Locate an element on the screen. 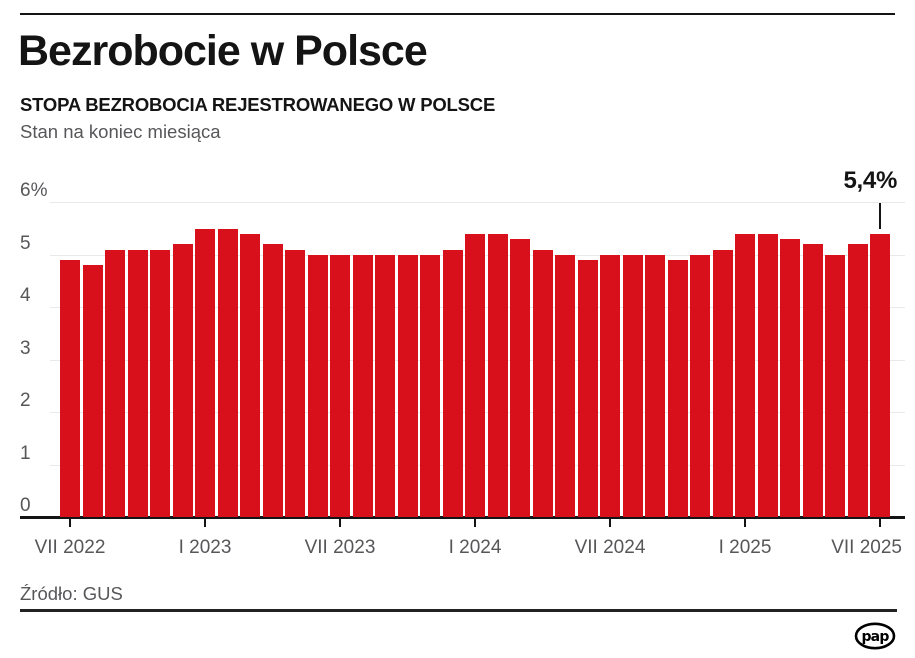  bar-vii-2024 is located at coordinates (610, 385).